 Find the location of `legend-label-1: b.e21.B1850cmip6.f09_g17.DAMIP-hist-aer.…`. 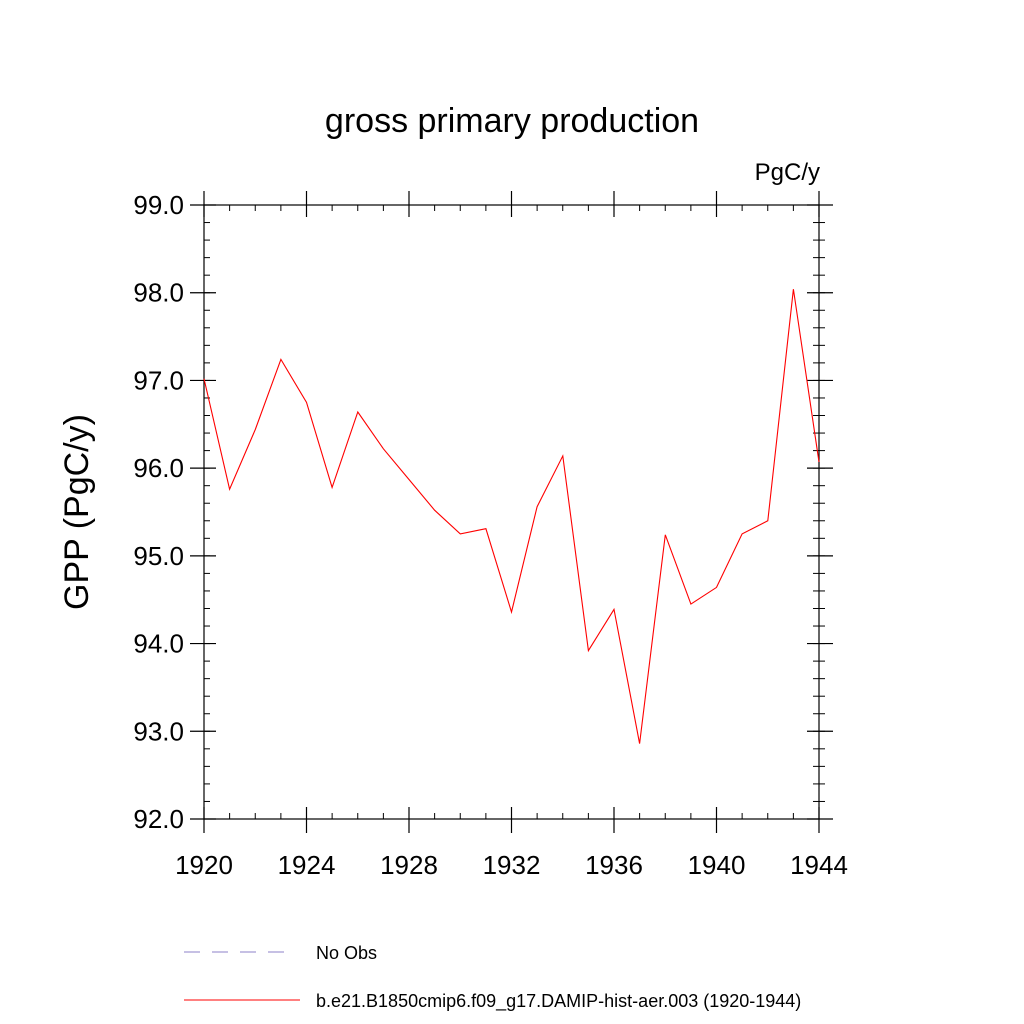

legend-label-1: b.e21.B1850cmip6.f09_g17.DAMIP-hist-aer.… is located at coordinates (558, 1001).